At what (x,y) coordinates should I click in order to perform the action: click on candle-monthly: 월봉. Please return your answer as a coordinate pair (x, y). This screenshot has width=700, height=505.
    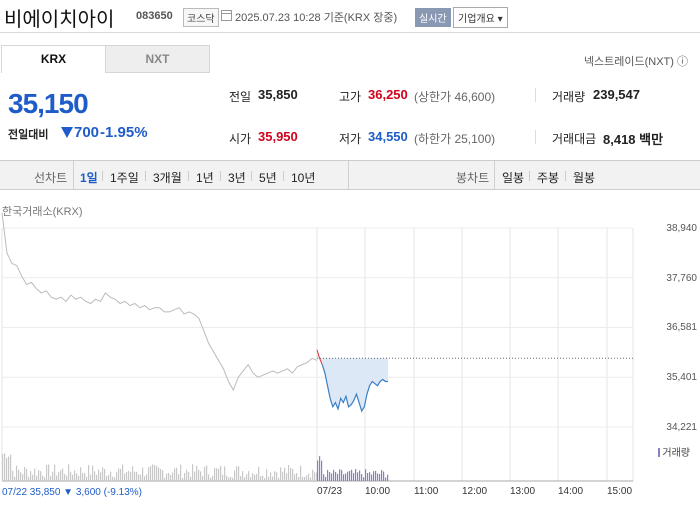
    Looking at the image, I should click on (584, 178).